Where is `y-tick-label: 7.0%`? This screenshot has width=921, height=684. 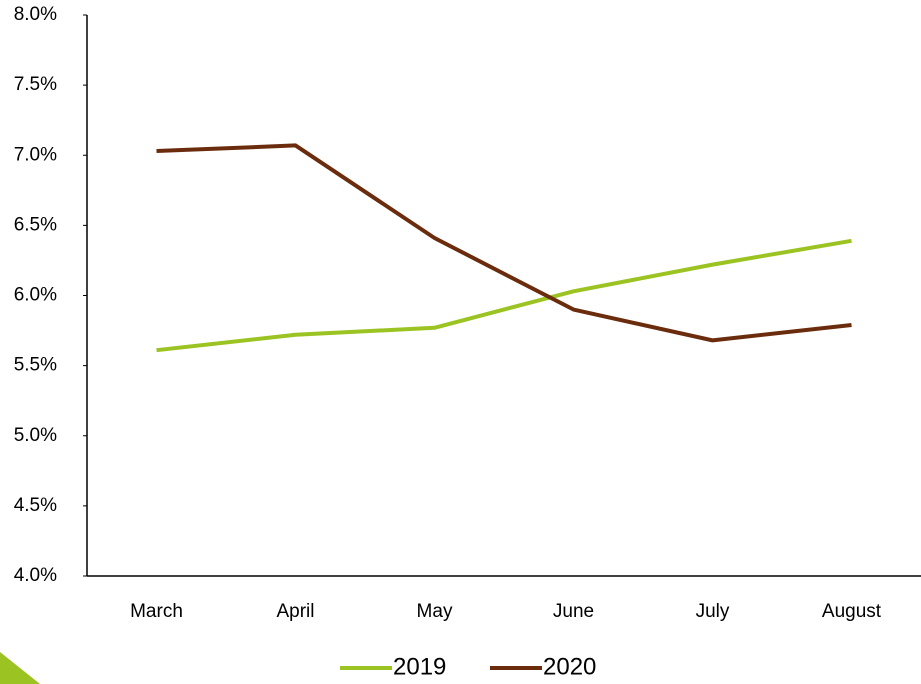 y-tick-label: 7.0% is located at coordinates (35, 154).